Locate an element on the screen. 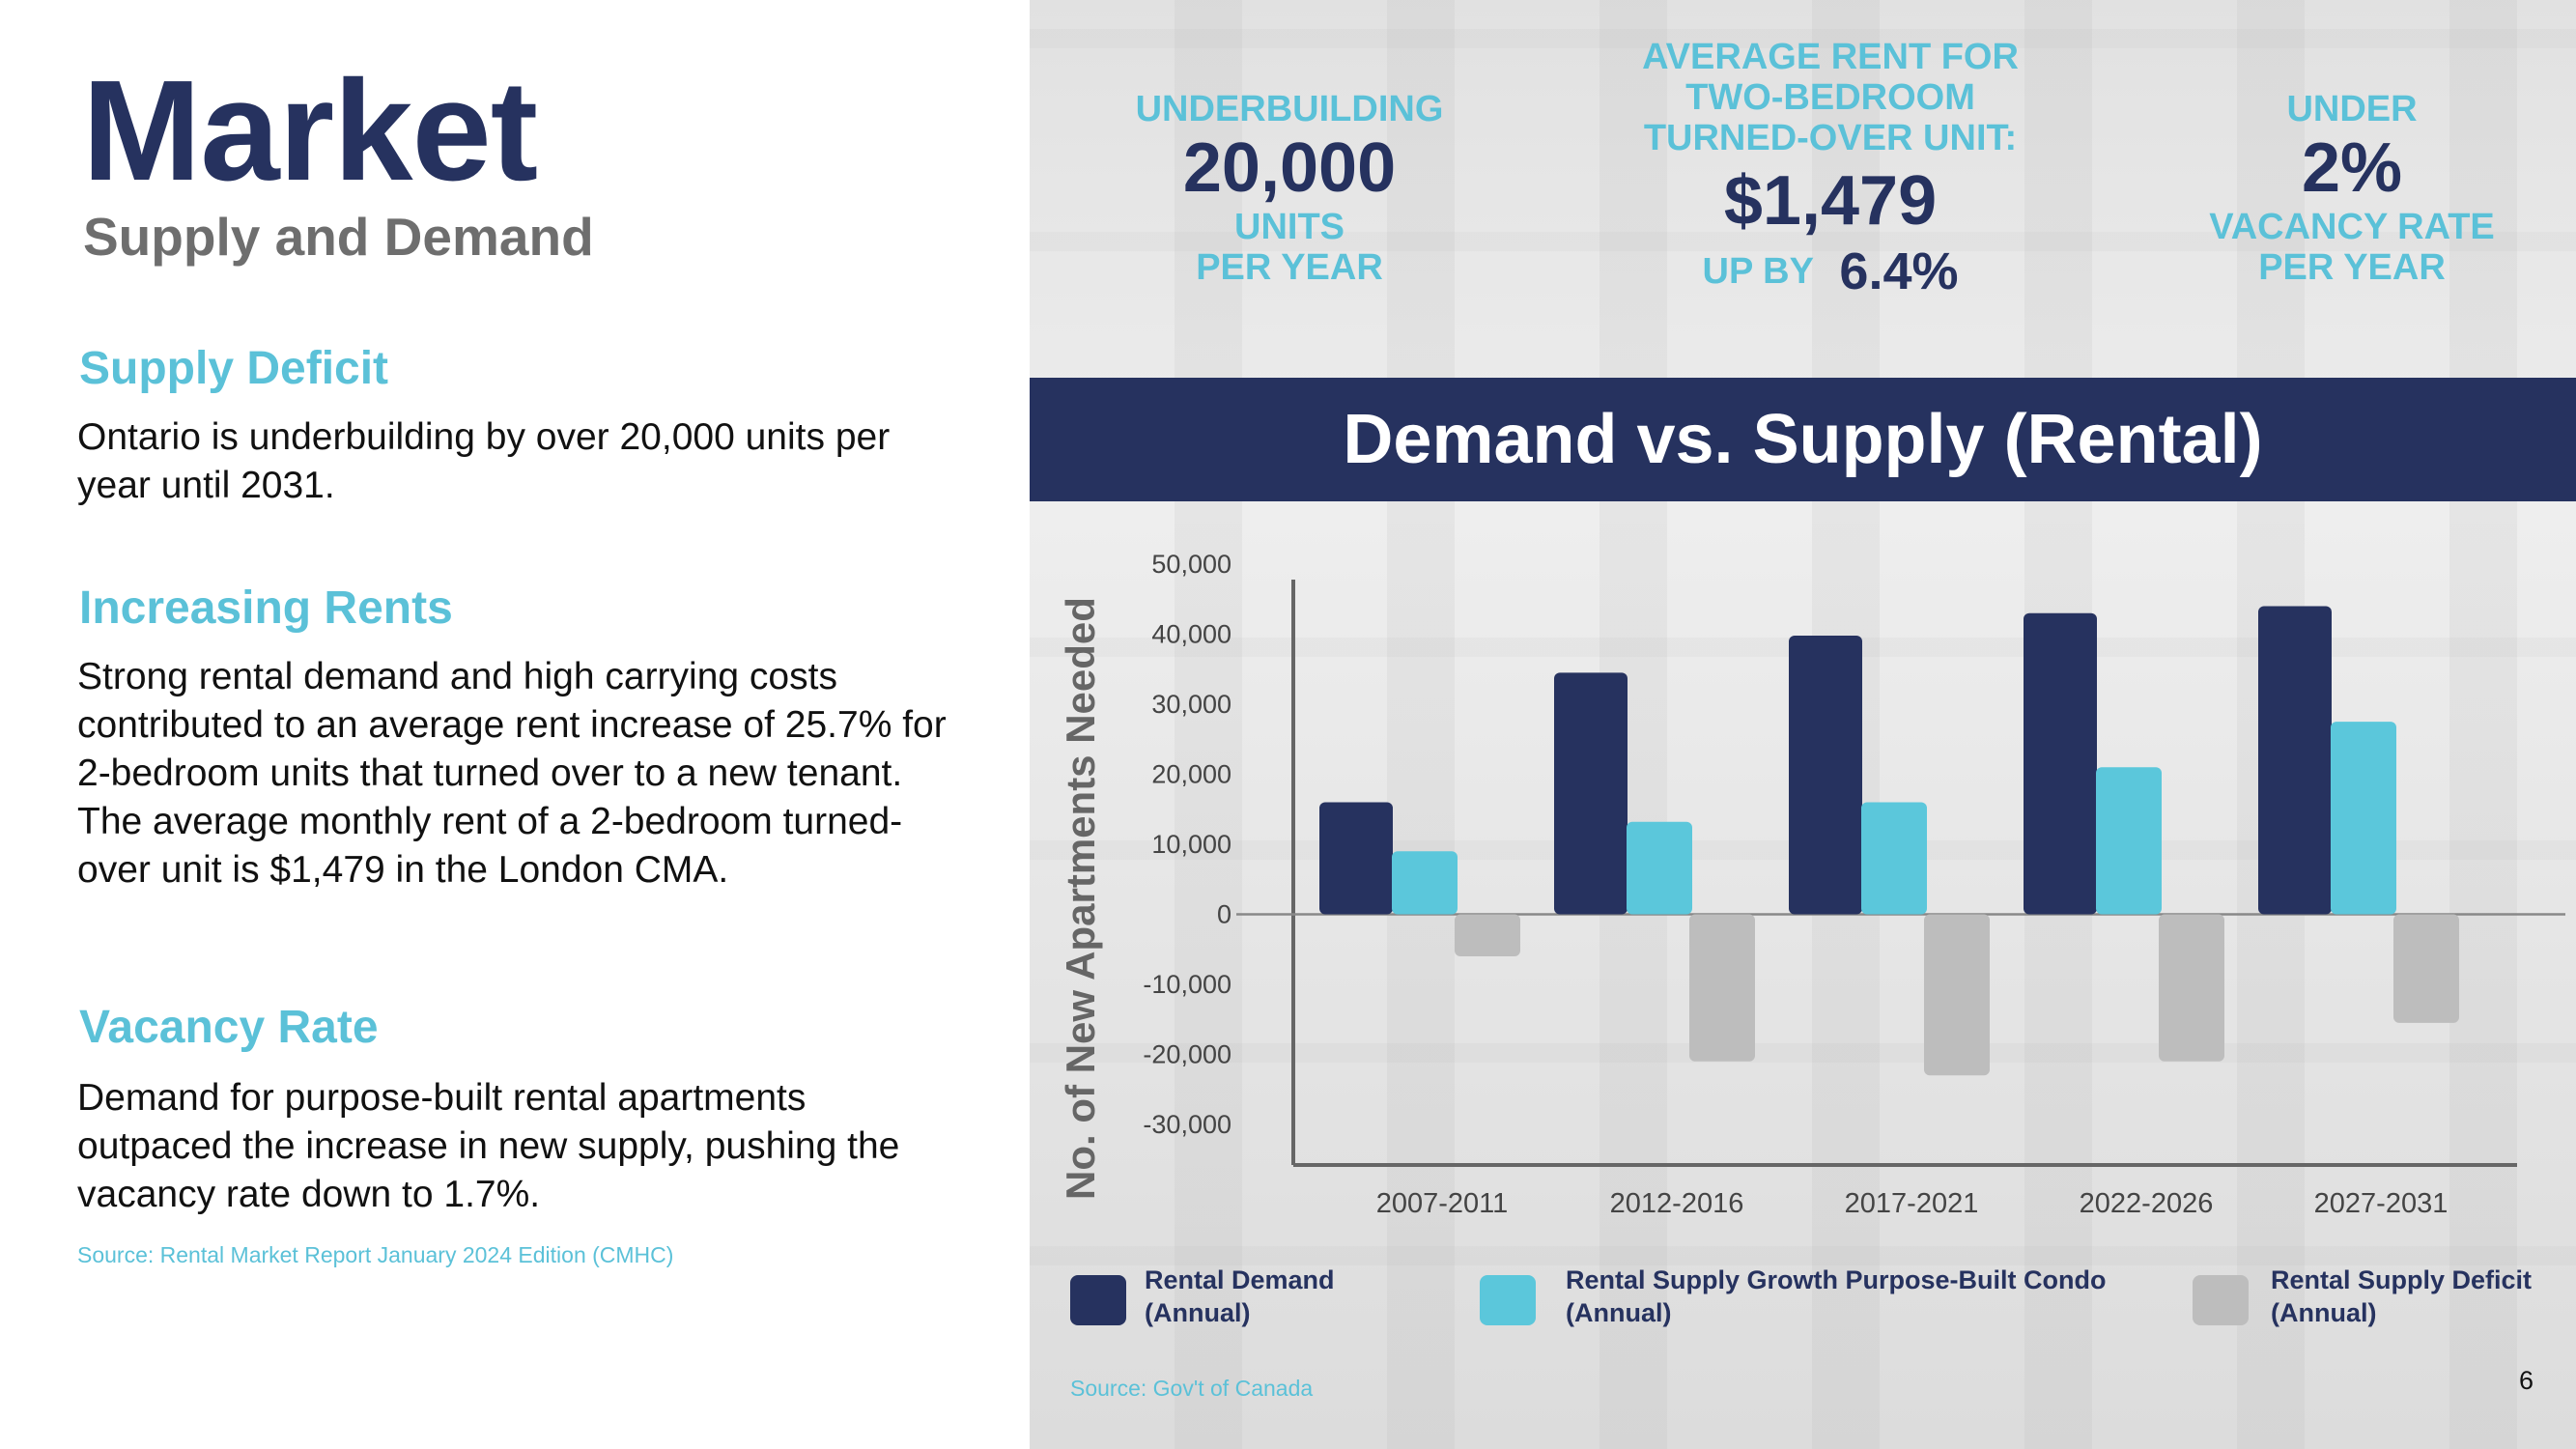 The height and width of the screenshot is (1449, 2576). bar-rental-demand-annual--2027-2031 is located at coordinates (2295, 760).